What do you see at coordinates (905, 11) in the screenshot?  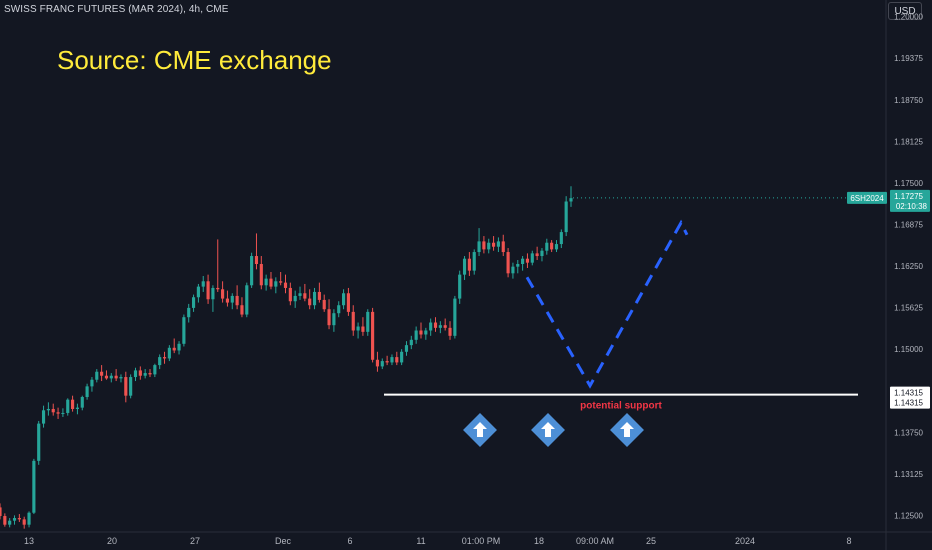 I see `currency-button: USD` at bounding box center [905, 11].